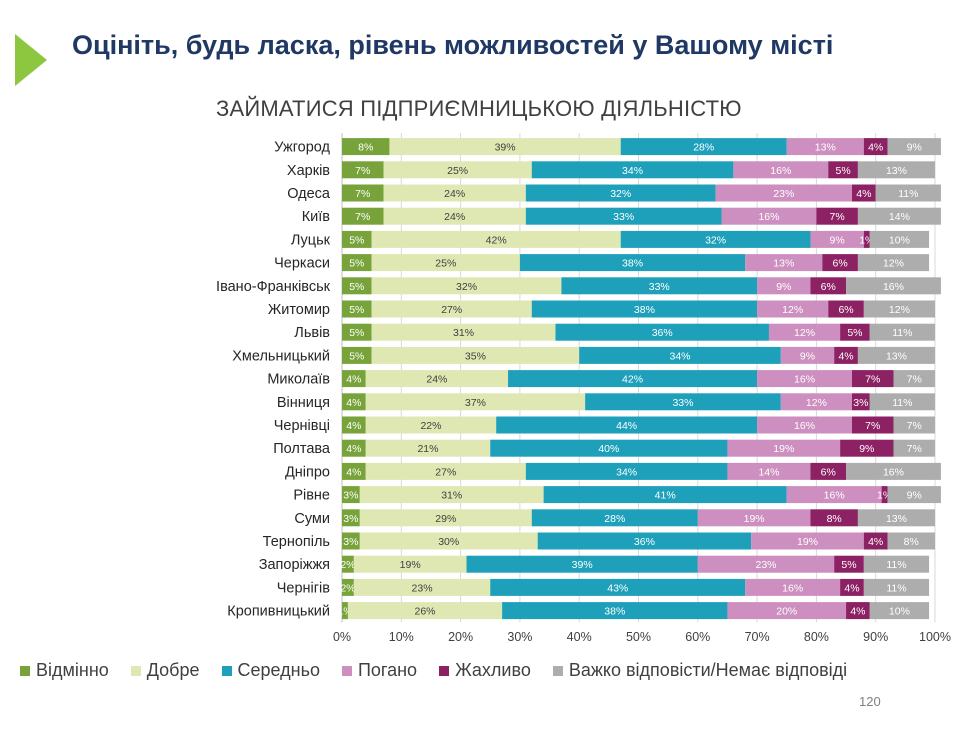 This screenshot has width=960, height=732. I want to click on legend-label: Середньо, so click(278, 670).